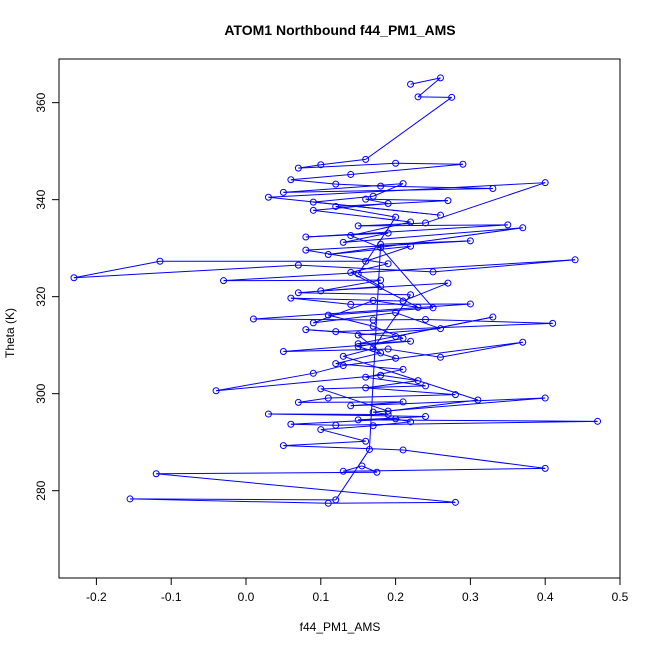  I want to click on x-tick-label: 0.5, so click(620, 597).